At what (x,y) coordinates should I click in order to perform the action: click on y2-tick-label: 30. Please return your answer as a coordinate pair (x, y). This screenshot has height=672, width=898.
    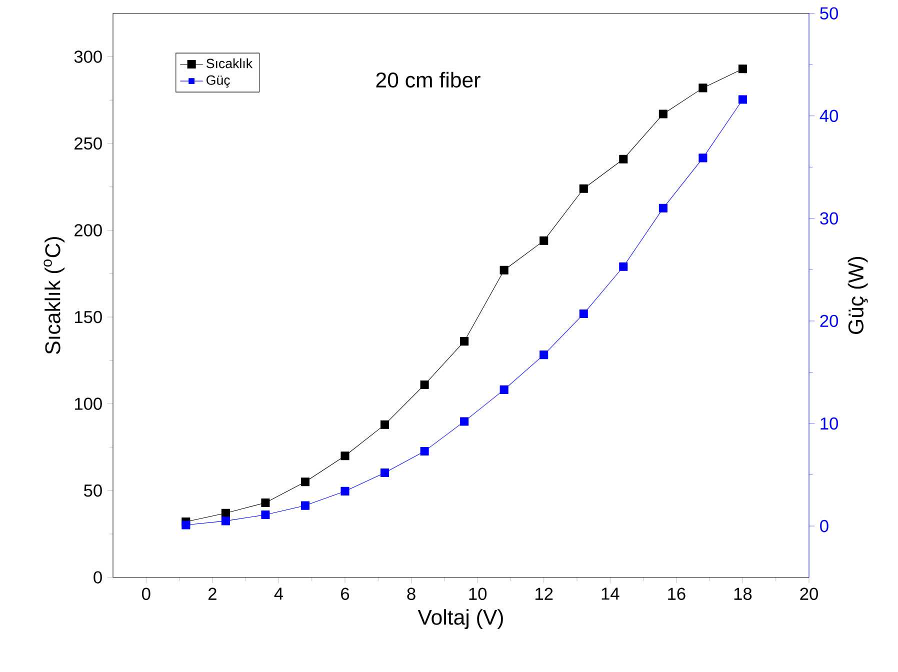
    Looking at the image, I should click on (829, 218).